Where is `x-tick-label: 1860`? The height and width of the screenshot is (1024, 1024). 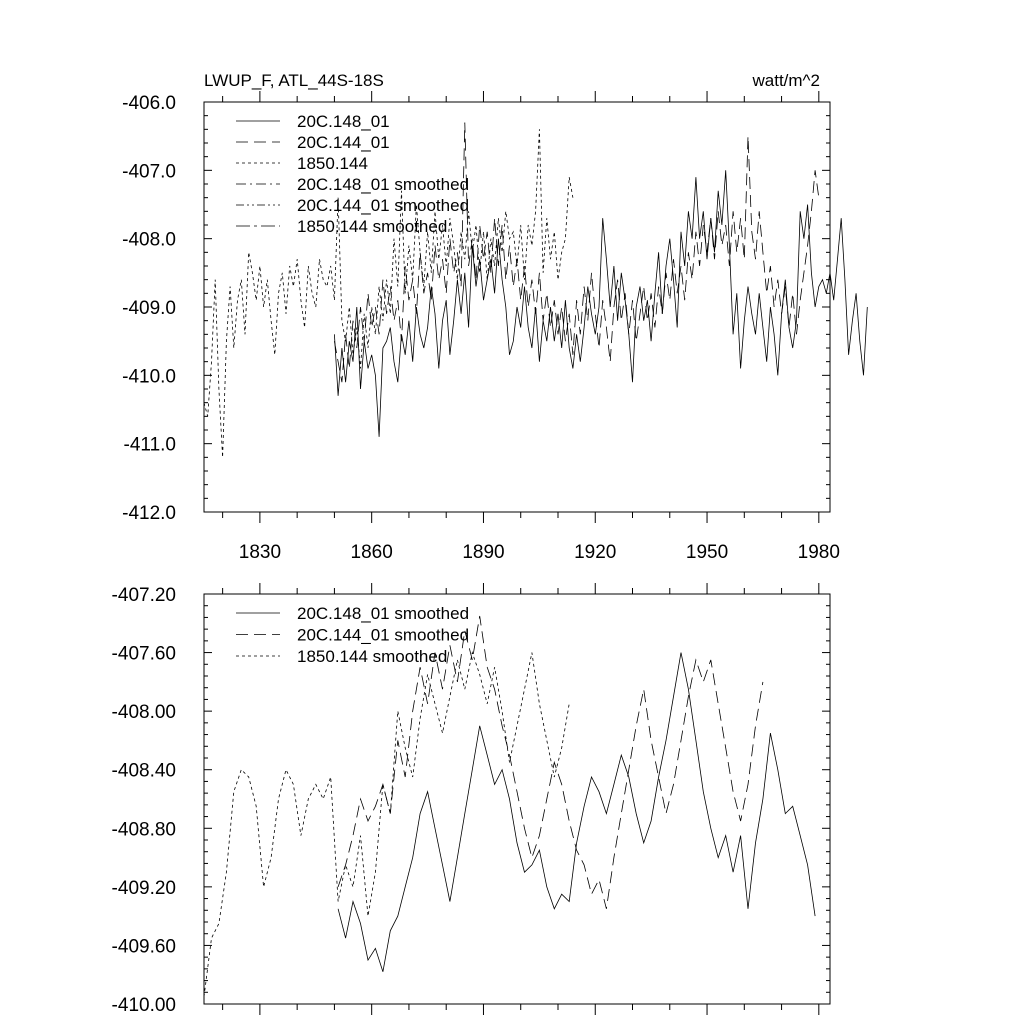 x-tick-label: 1860 is located at coordinates (372, 552).